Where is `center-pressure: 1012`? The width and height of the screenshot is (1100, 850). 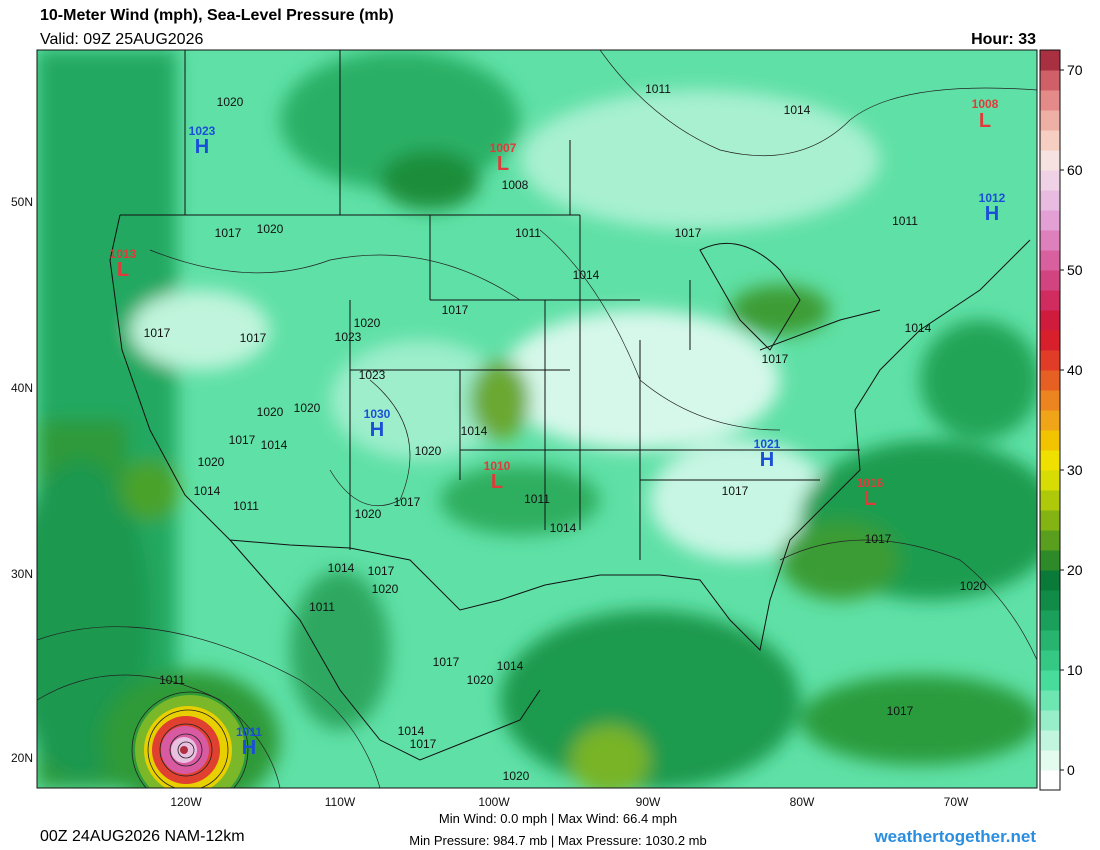
center-pressure: 1012 is located at coordinates (992, 198).